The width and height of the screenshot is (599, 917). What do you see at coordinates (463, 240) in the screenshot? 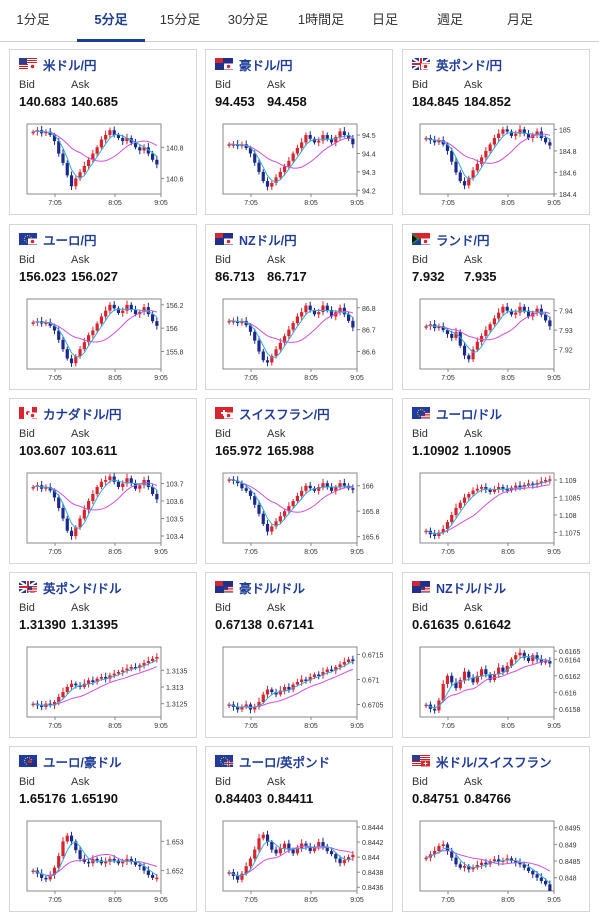
I see `currency-pair-name: ランド/円` at bounding box center [463, 240].